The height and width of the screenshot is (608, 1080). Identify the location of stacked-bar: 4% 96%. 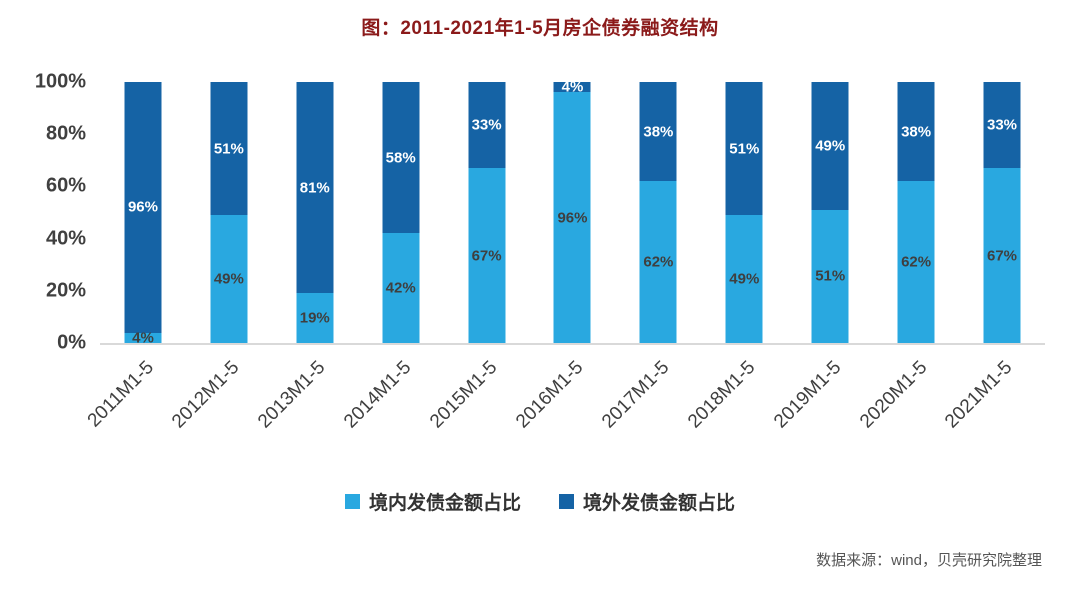
(572, 211).